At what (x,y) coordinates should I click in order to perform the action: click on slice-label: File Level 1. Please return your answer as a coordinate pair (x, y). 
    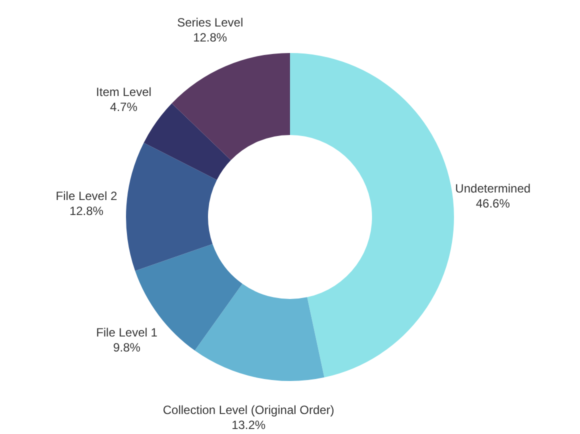
    Looking at the image, I should click on (127, 332).